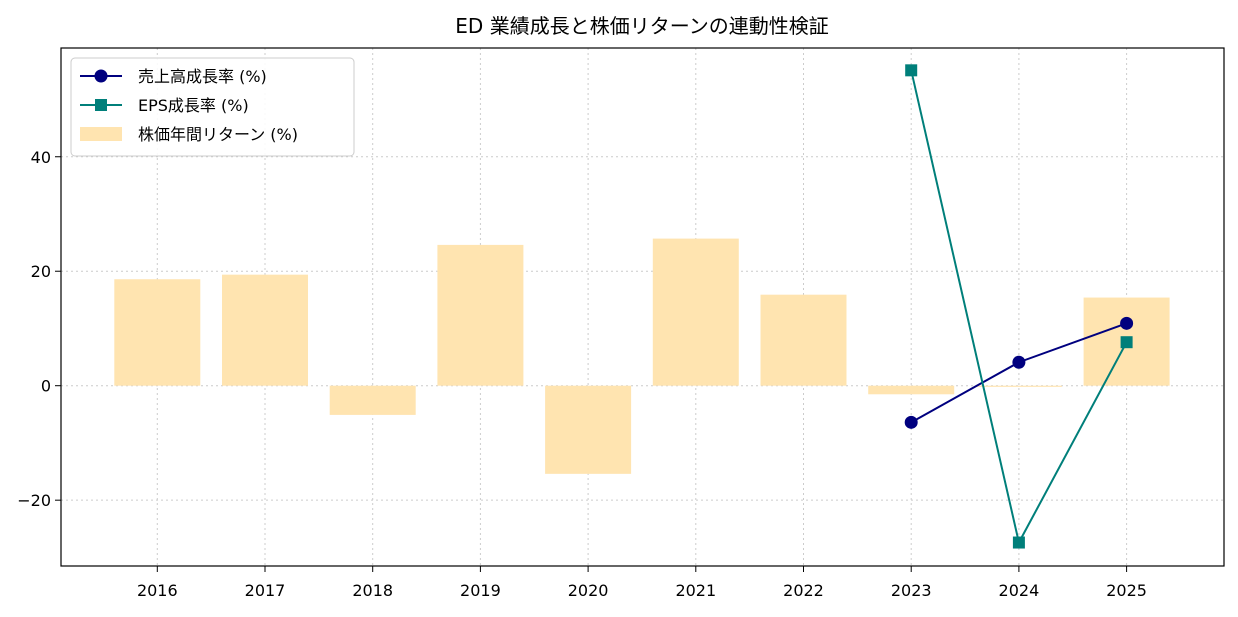 The height and width of the screenshot is (617, 1238). What do you see at coordinates (911, 590) in the screenshot?
I see `x-tick-label-2023: 2023` at bounding box center [911, 590].